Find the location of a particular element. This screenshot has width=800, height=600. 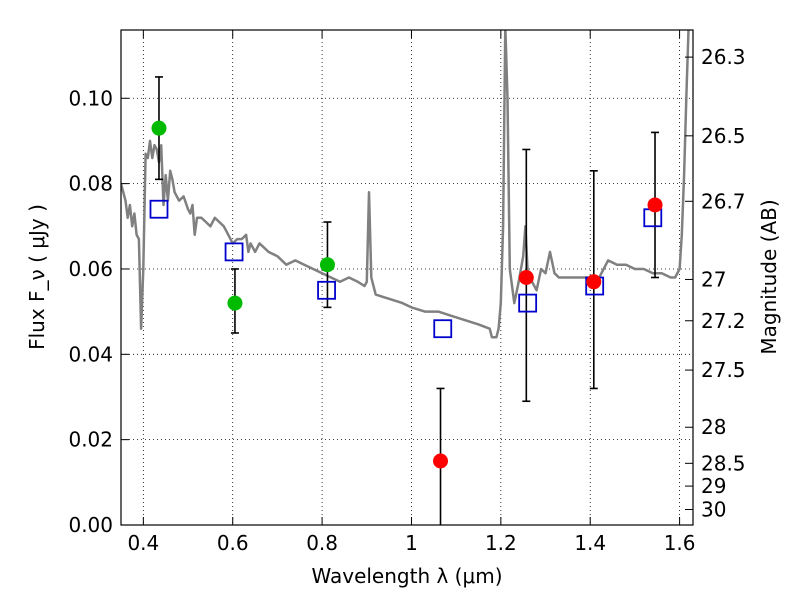

mag-tick-label: 26.3 is located at coordinates (723, 57).